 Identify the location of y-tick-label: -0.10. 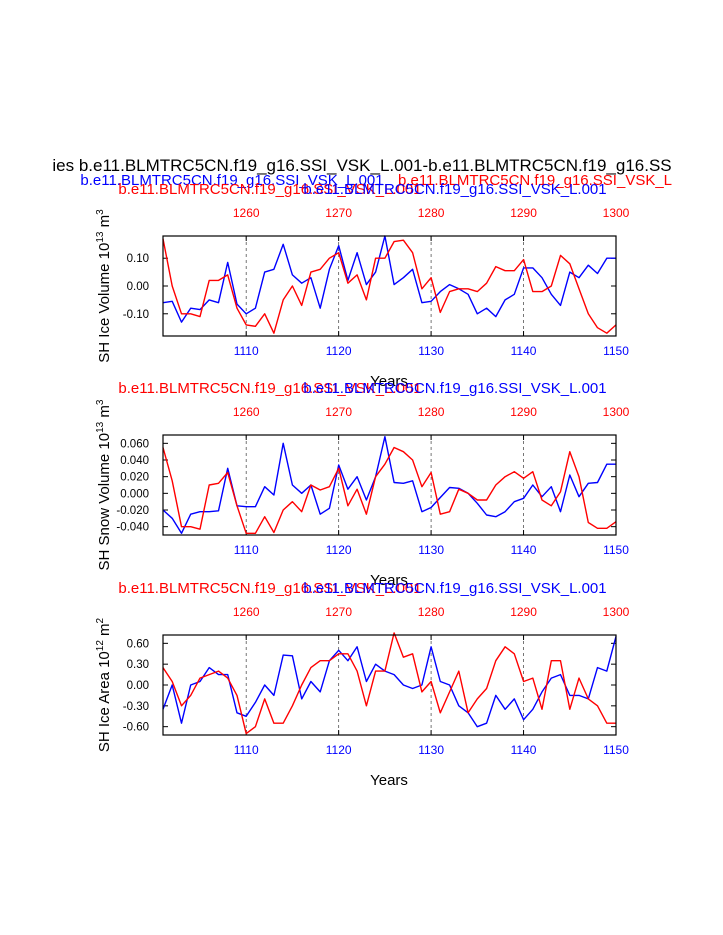
(136, 315).